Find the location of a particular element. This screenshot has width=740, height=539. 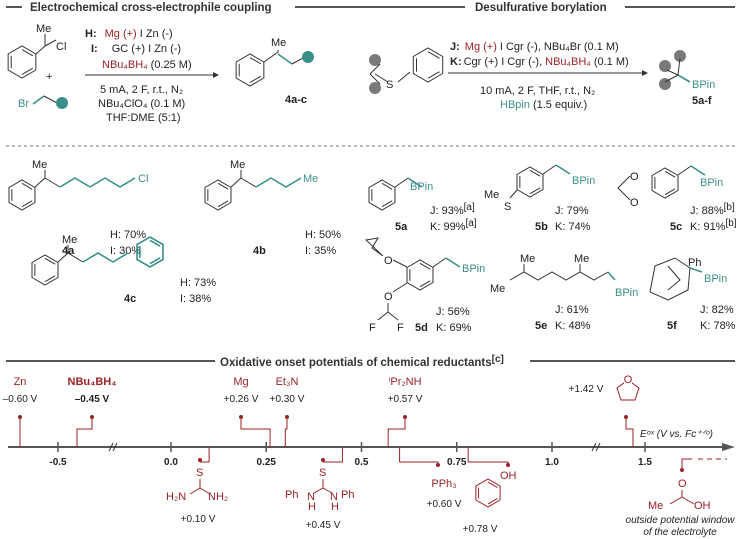

cond-line1: 5 mA, 2 F, r.t., N₂ is located at coordinates (141, 90).